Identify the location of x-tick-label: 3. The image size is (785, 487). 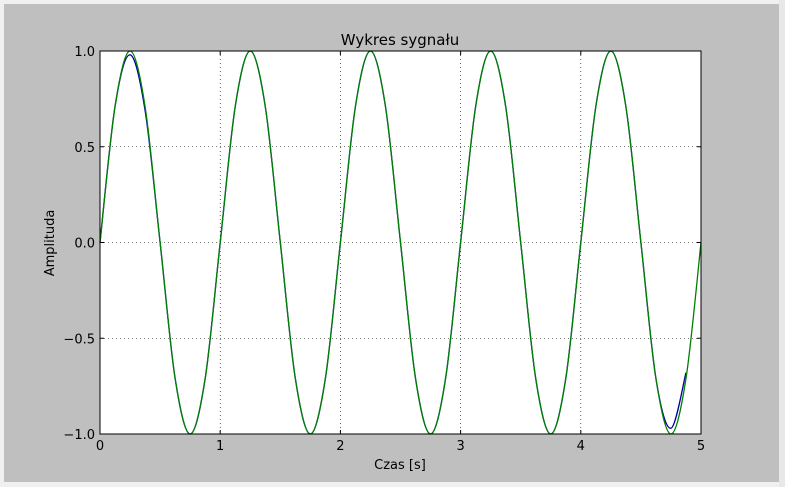
(460, 446).